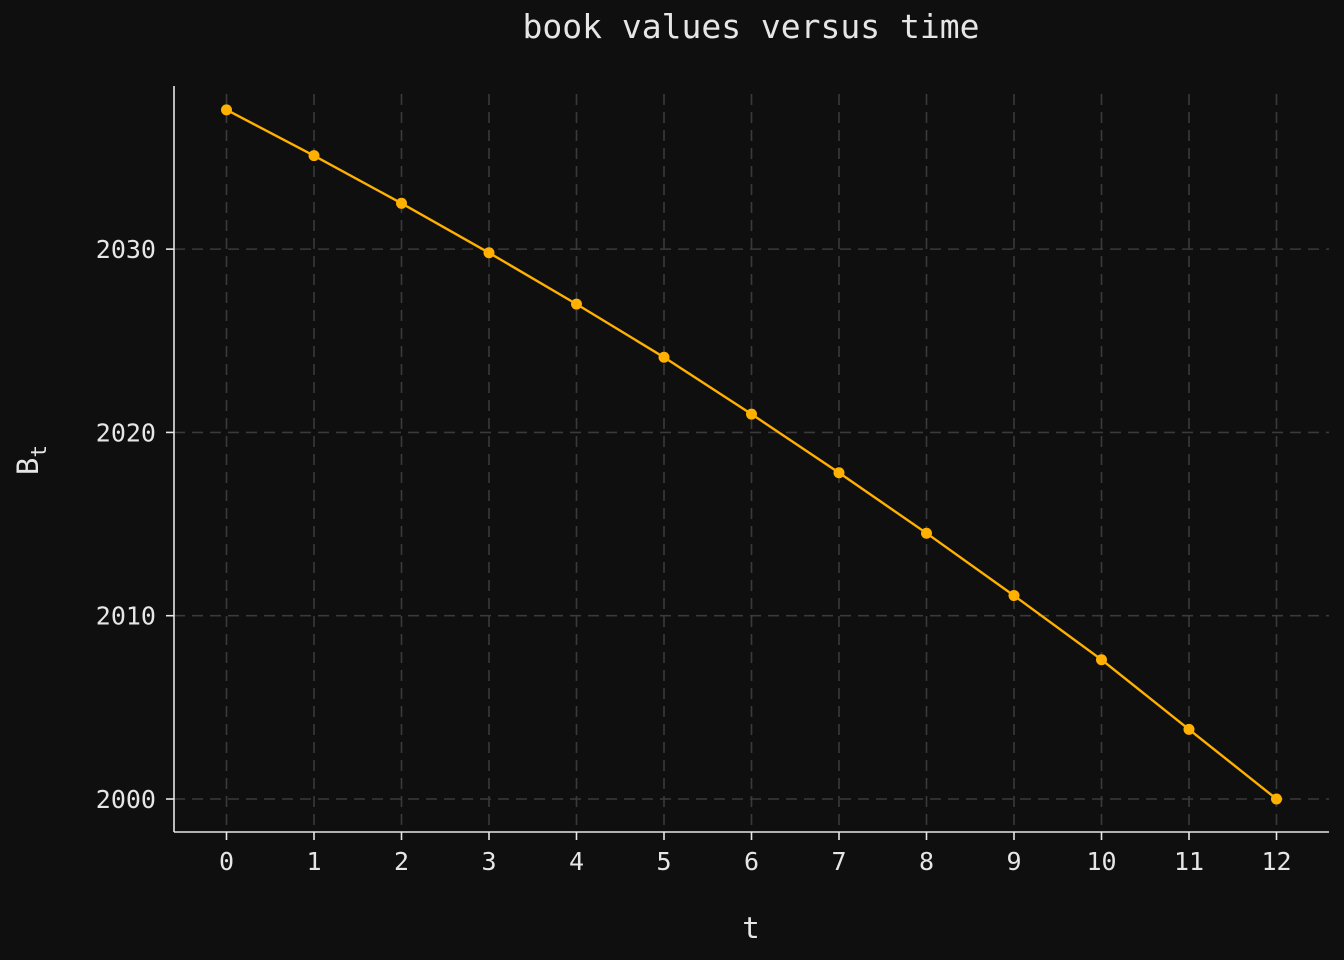 Image resolution: width=1344 pixels, height=960 pixels. Describe the element at coordinates (28, 466) in the screenshot. I see `y-axis-label-main: B` at that location.